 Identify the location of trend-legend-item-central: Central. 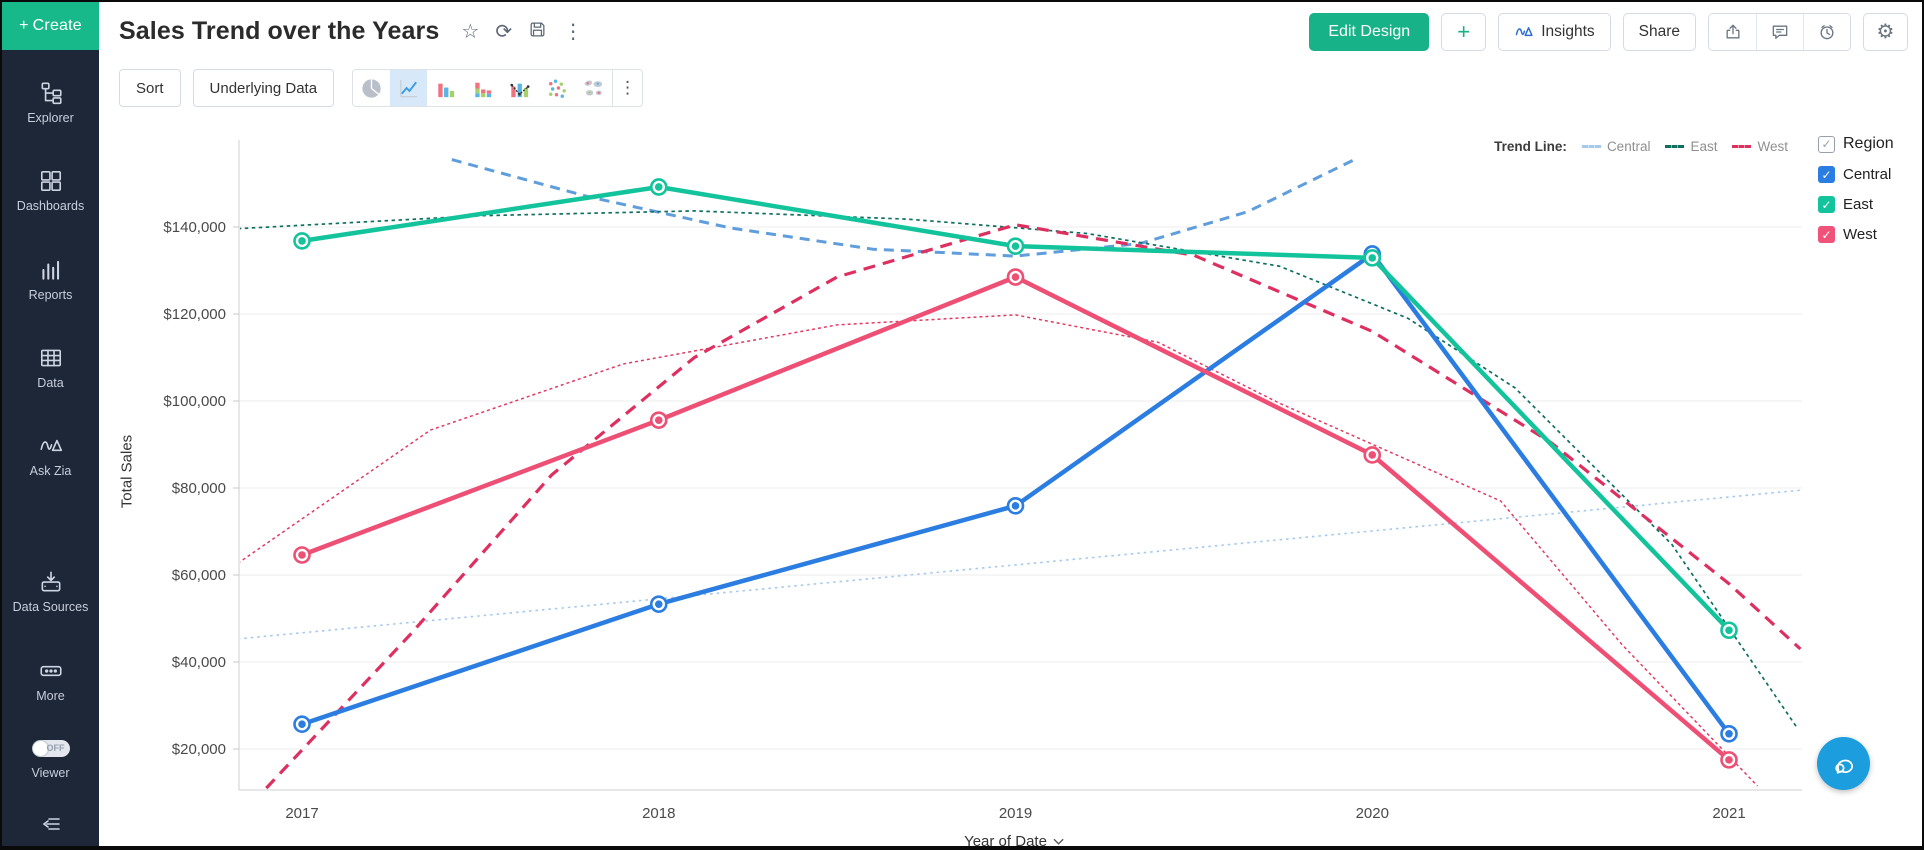
(1616, 146).